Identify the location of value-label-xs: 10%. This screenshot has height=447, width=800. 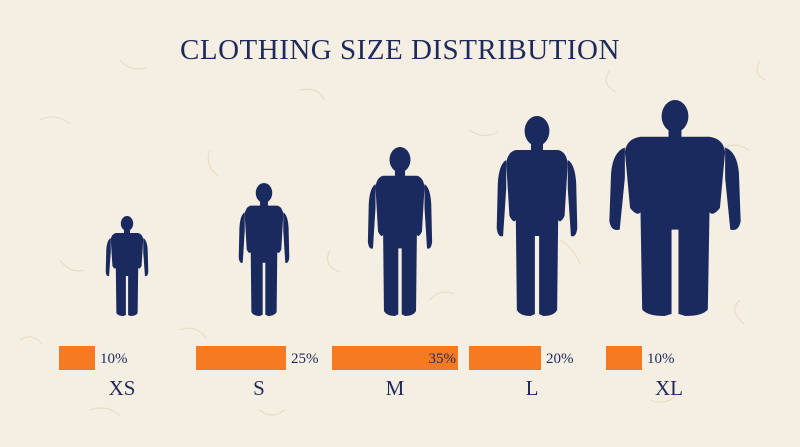
(114, 359).